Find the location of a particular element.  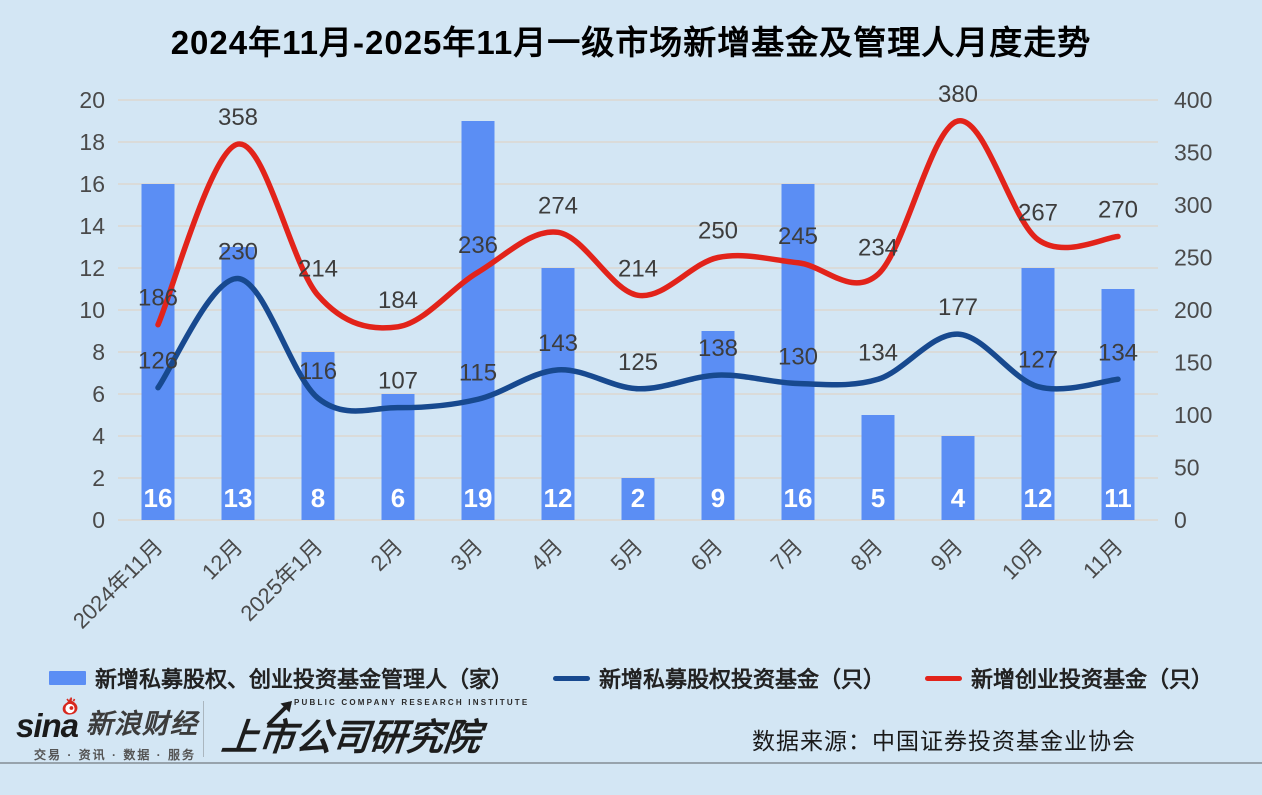

left-axis-tick: 6 is located at coordinates (98, 394).